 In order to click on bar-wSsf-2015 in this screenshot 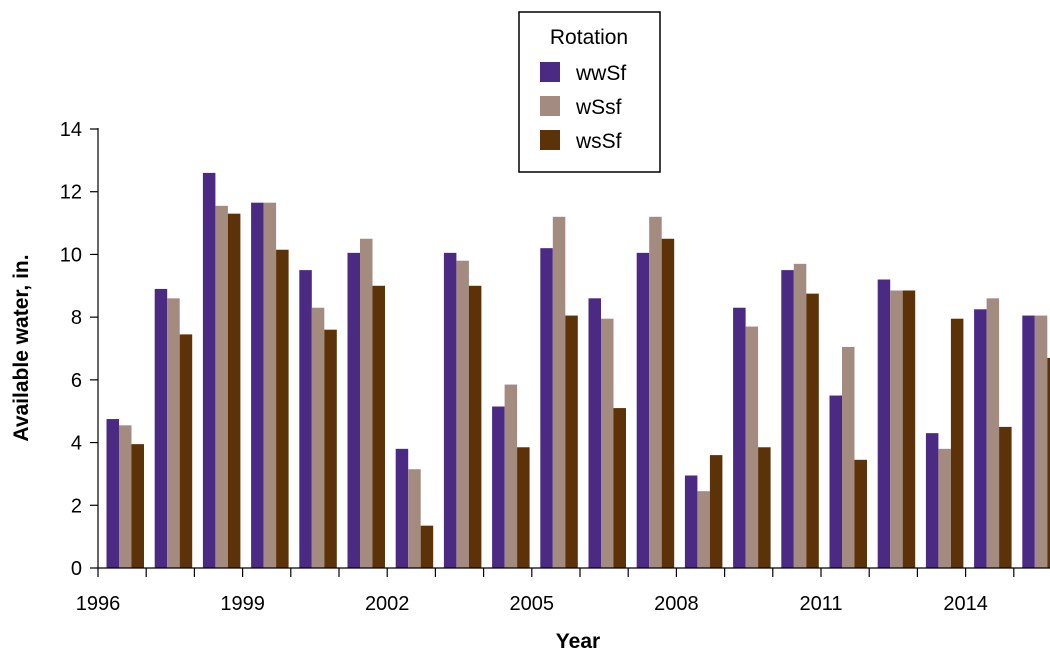, I will do `click(1041, 441)`.